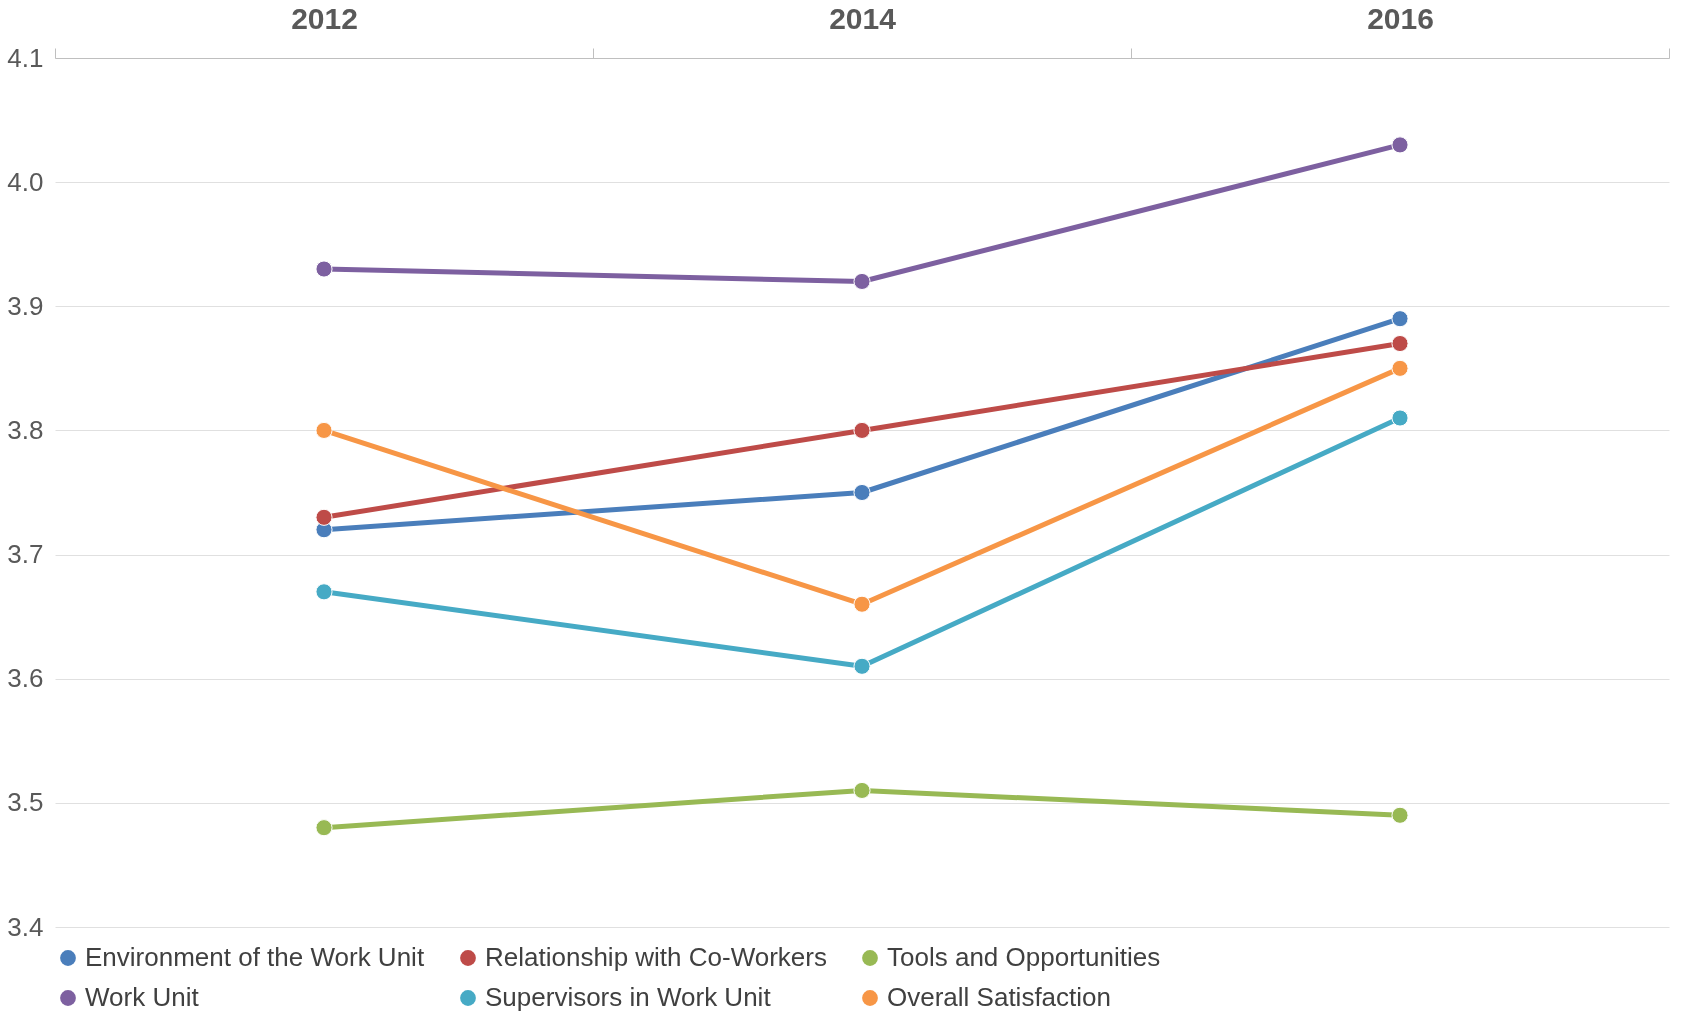 The width and height of the screenshot is (1688, 1023). What do you see at coordinates (25, 554) in the screenshot?
I see `y-tick-label: 3.7` at bounding box center [25, 554].